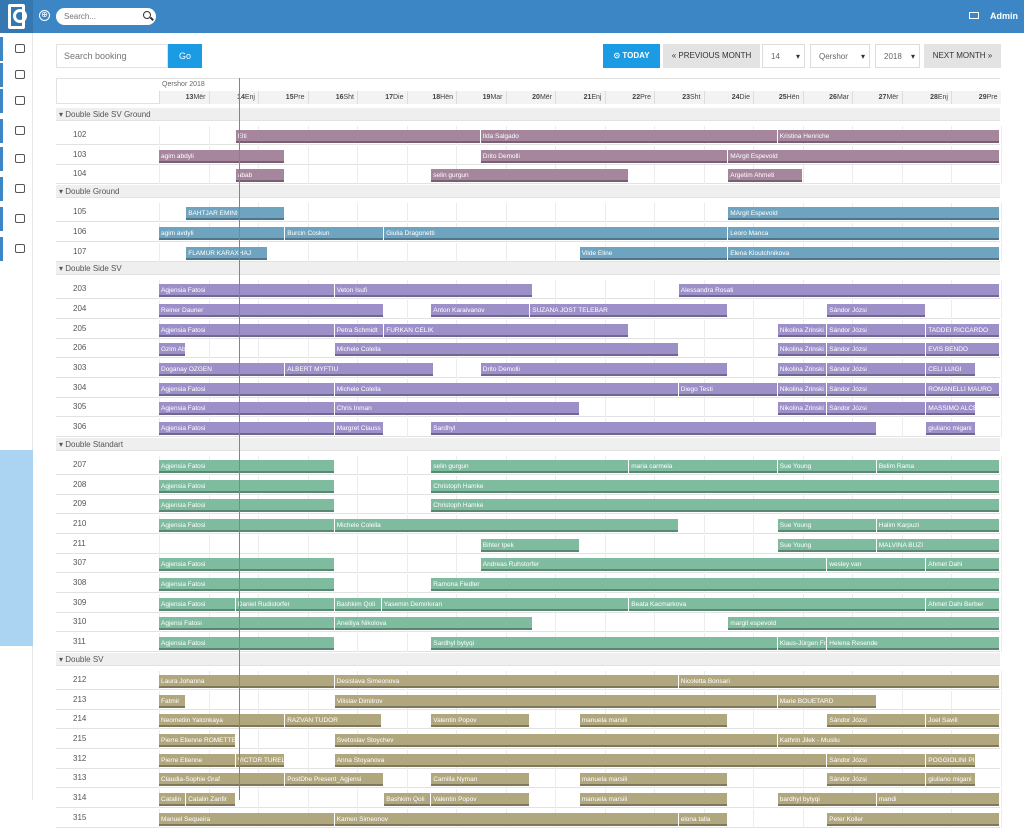 This screenshot has width=1024, height=828. What do you see at coordinates (765, 176) in the screenshot?
I see `booking-bar: Argetim Ahmeti` at bounding box center [765, 176].